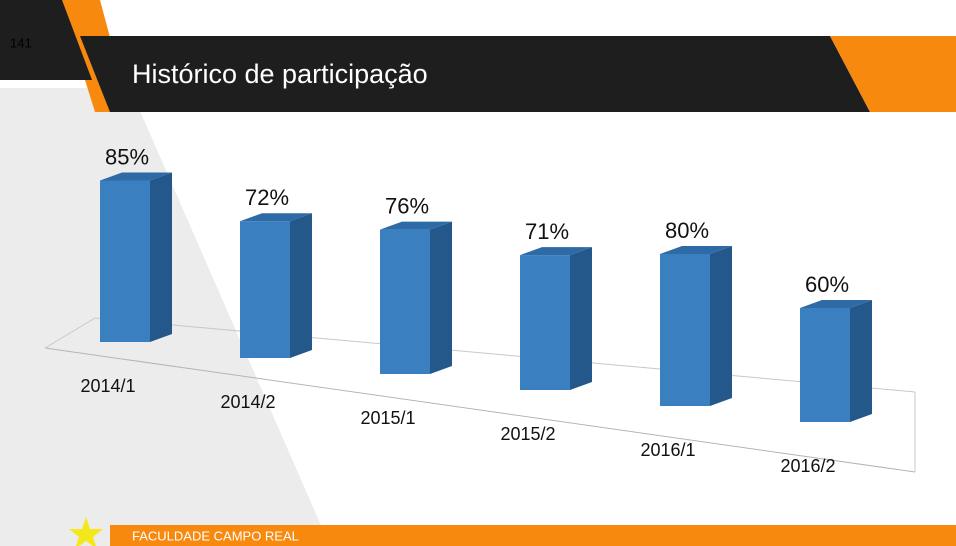 This screenshot has height=546, width=956. I want to click on star-icon, so click(86, 531).